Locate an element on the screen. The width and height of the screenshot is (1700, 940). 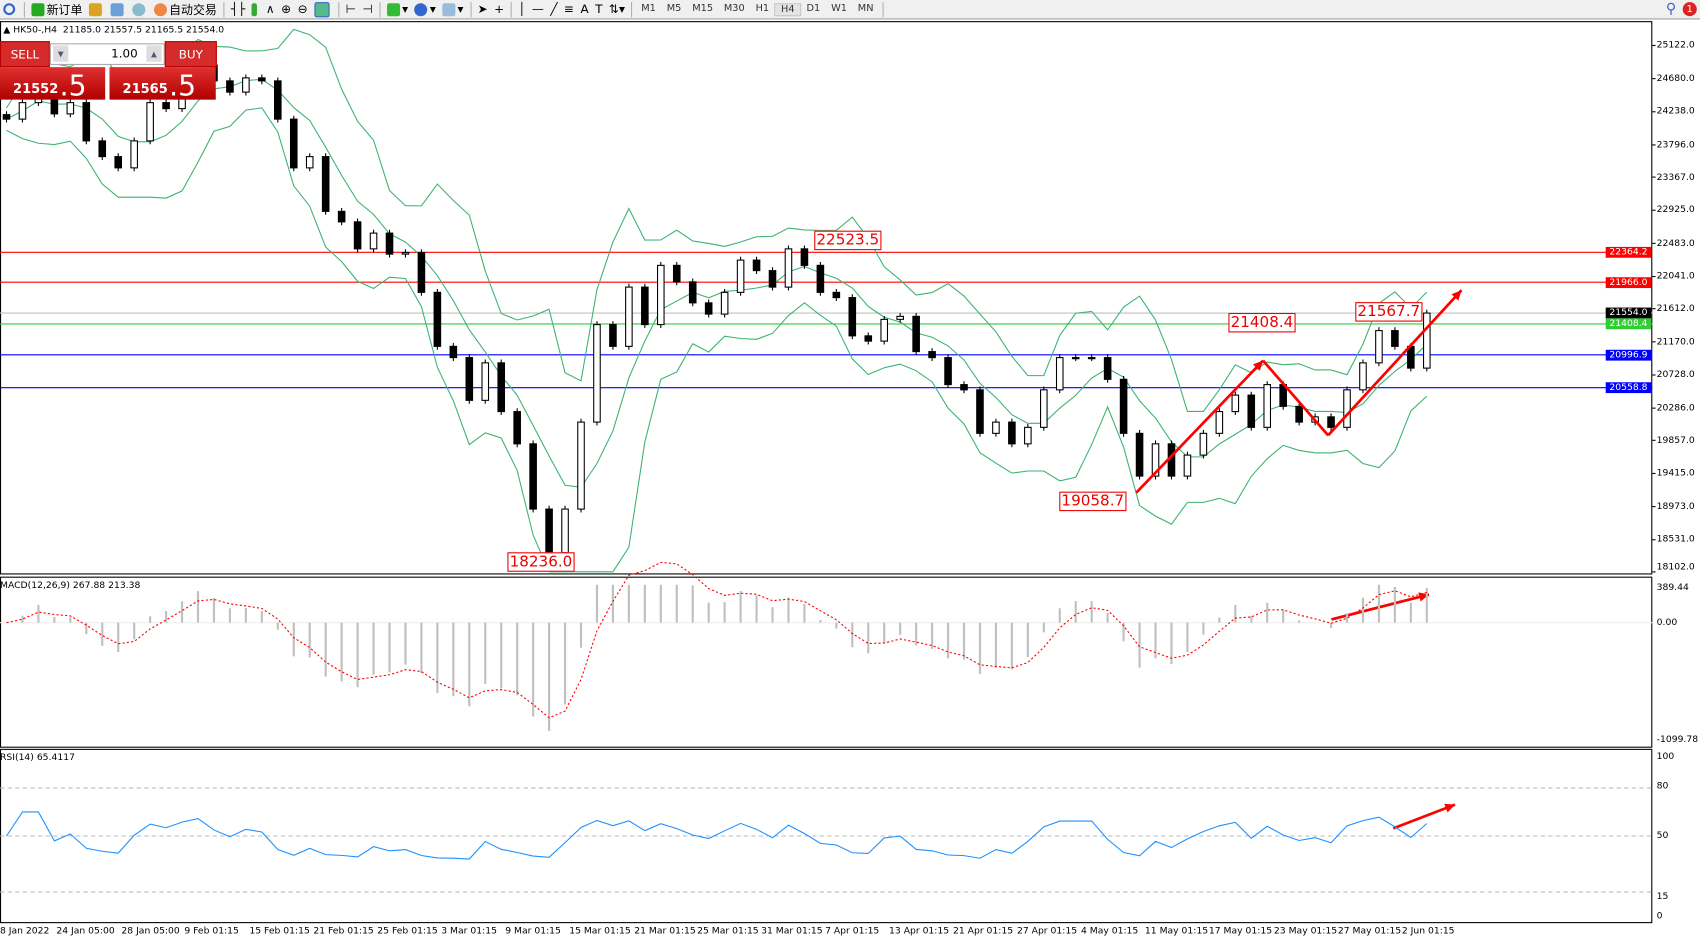
timeframe-m1: M1 is located at coordinates (648, 8).